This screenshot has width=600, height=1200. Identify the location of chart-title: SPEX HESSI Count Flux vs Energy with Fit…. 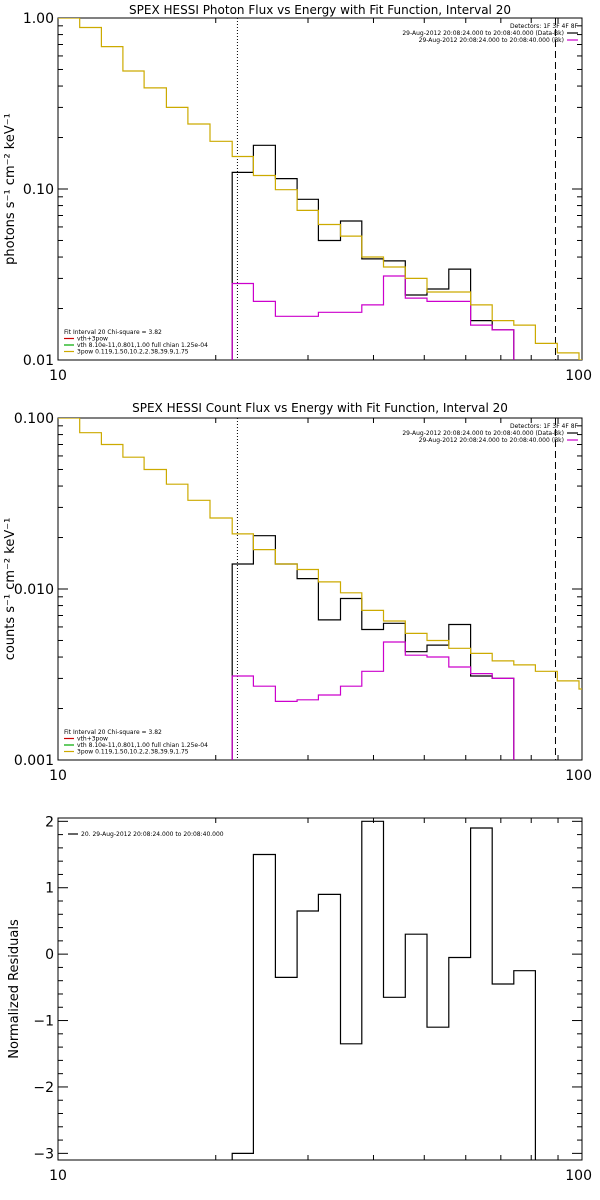
(320, 408).